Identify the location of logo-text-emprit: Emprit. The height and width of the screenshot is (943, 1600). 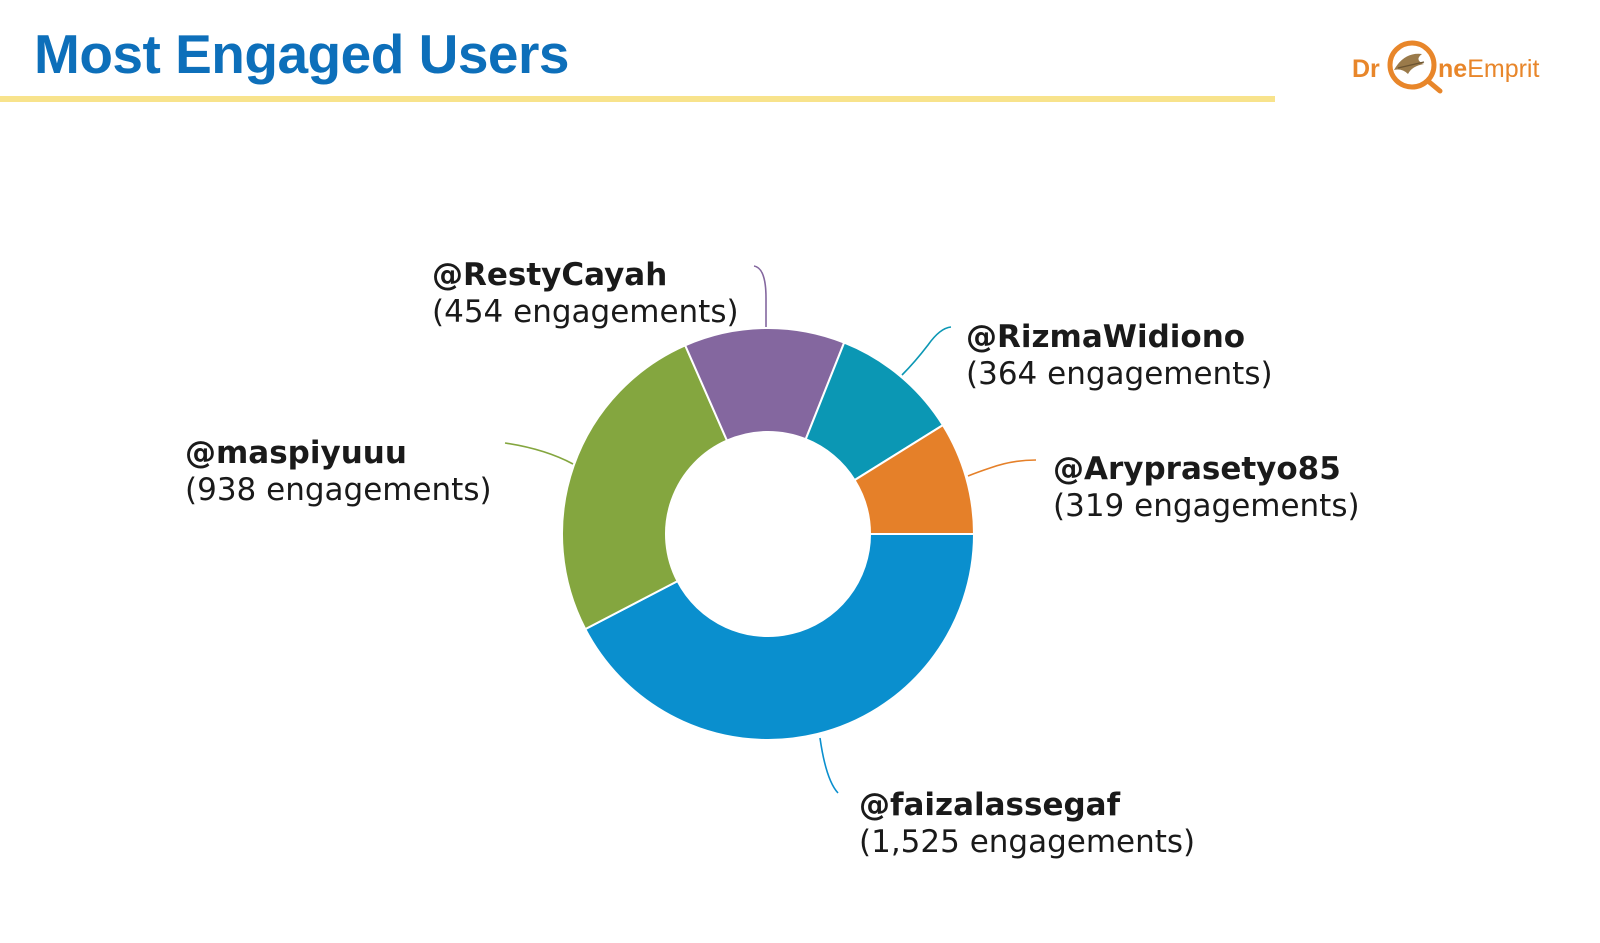
(1503, 69).